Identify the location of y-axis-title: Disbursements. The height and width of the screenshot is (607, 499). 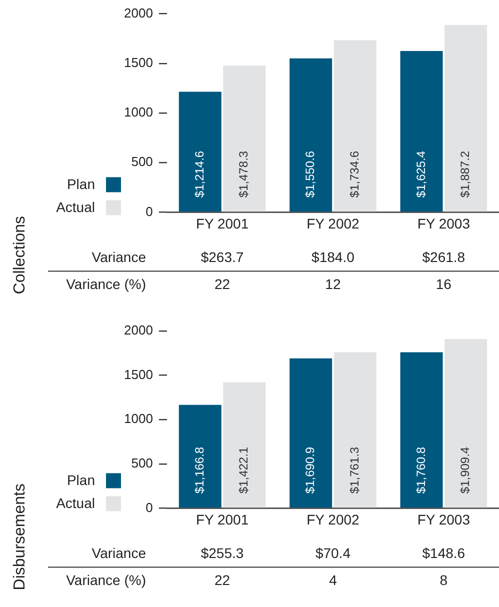
(19, 536).